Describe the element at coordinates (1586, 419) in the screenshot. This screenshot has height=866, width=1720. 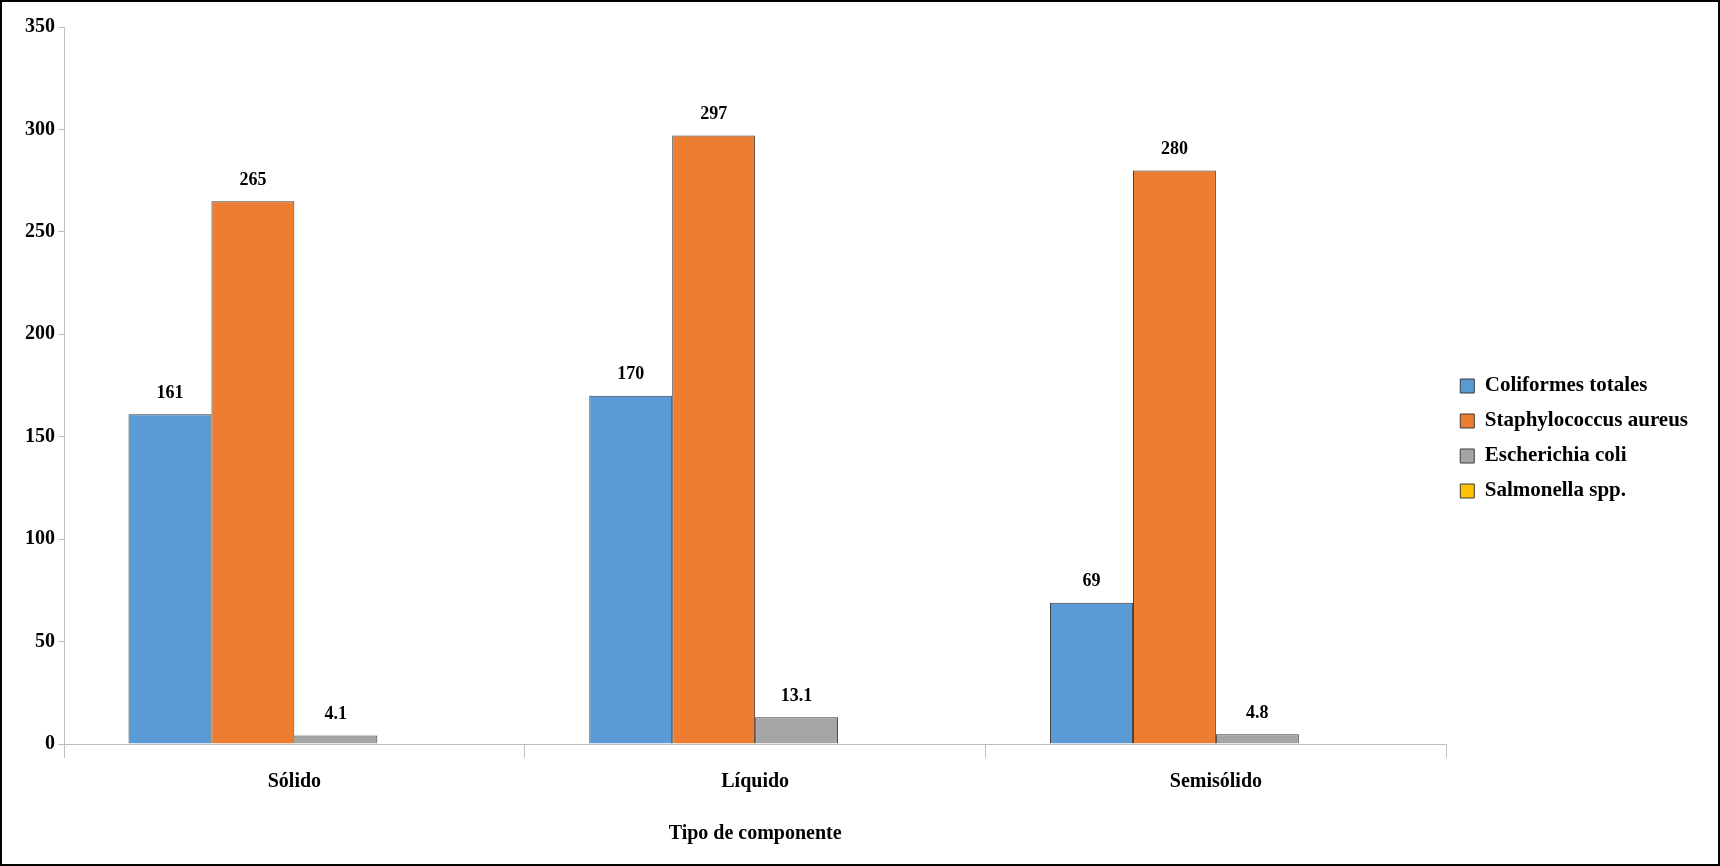
I see `legend-label: Staphylococcus aureus` at that location.